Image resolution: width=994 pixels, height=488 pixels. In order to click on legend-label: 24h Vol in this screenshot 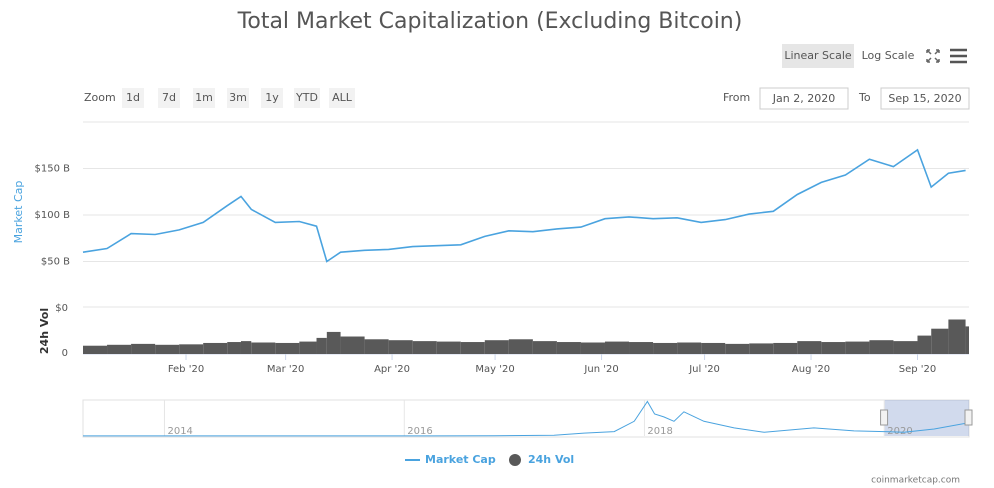, I will do `click(551, 459)`.